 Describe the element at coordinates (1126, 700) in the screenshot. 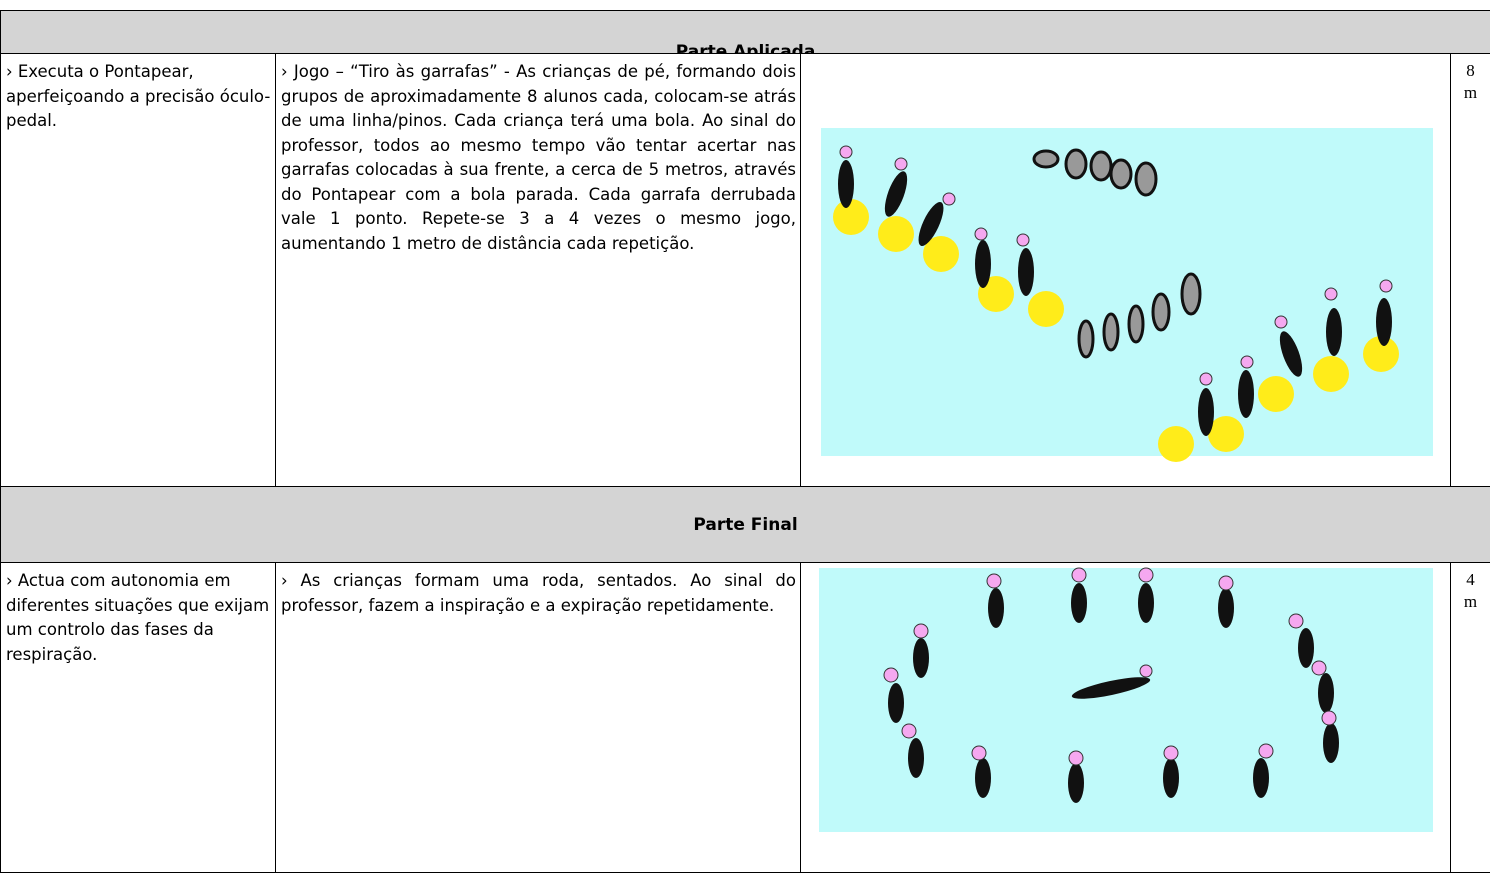

I see `illustration-background` at that location.